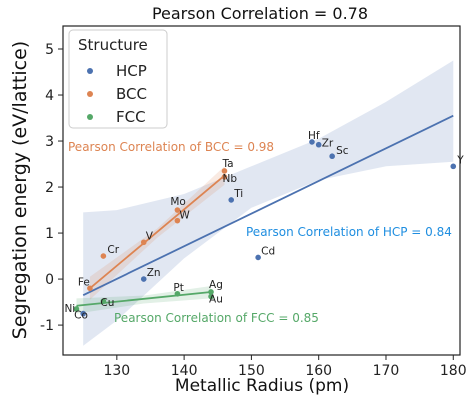 The width and height of the screenshot is (474, 400). I want to click on data-point-co, so click(83, 313).